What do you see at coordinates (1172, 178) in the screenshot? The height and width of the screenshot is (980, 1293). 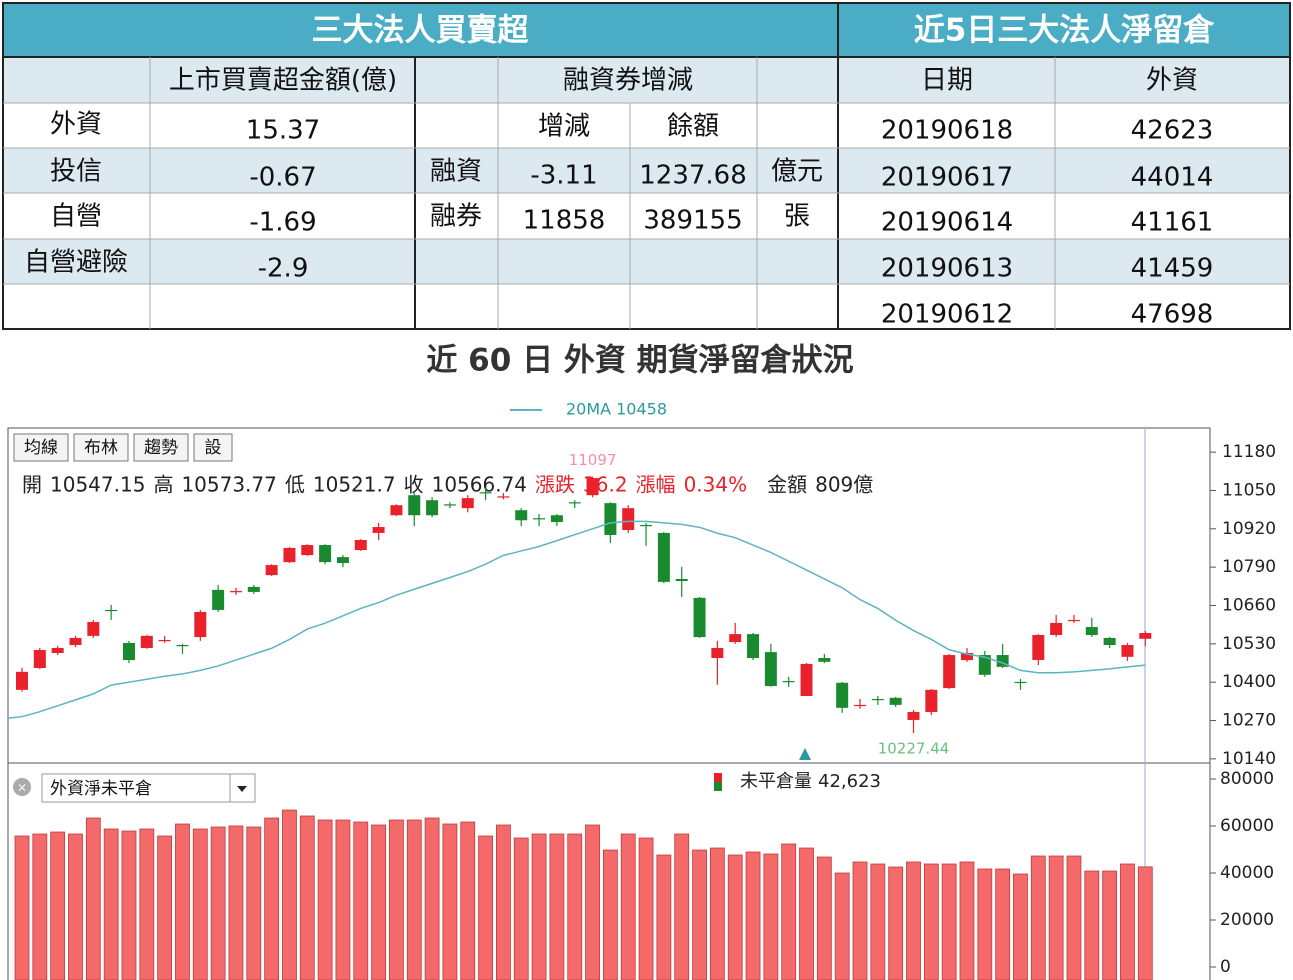 I see `table-cell: 44014` at bounding box center [1172, 178].